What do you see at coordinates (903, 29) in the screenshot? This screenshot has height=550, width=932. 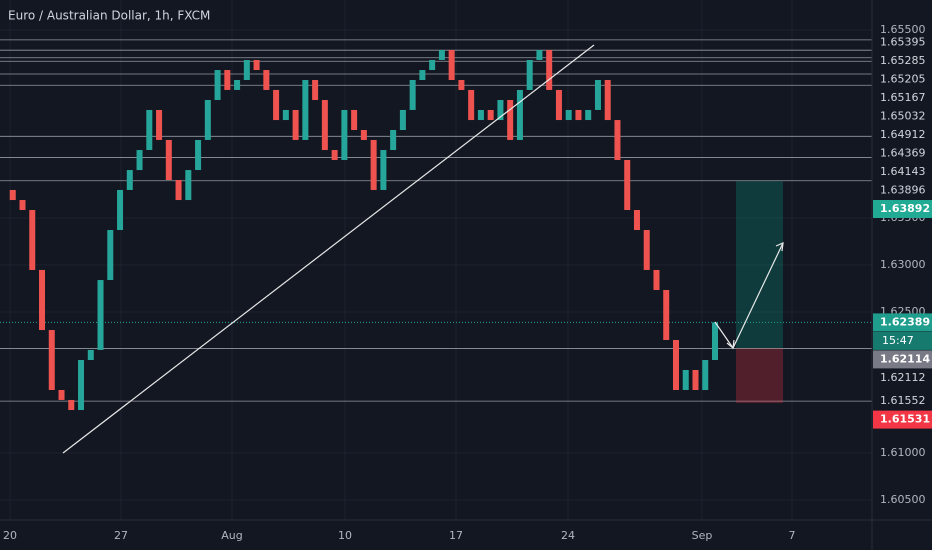 I see `y-tick-label: 1.65500` at bounding box center [903, 29].